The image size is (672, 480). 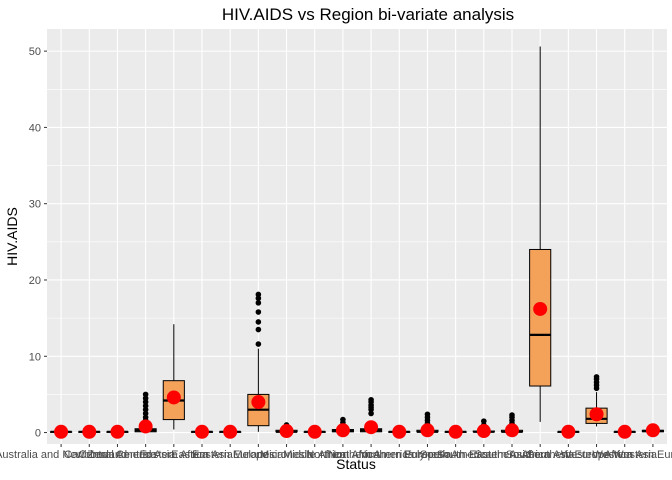 I want to click on x-tick-label: Northern Europe, so click(x=399, y=455).